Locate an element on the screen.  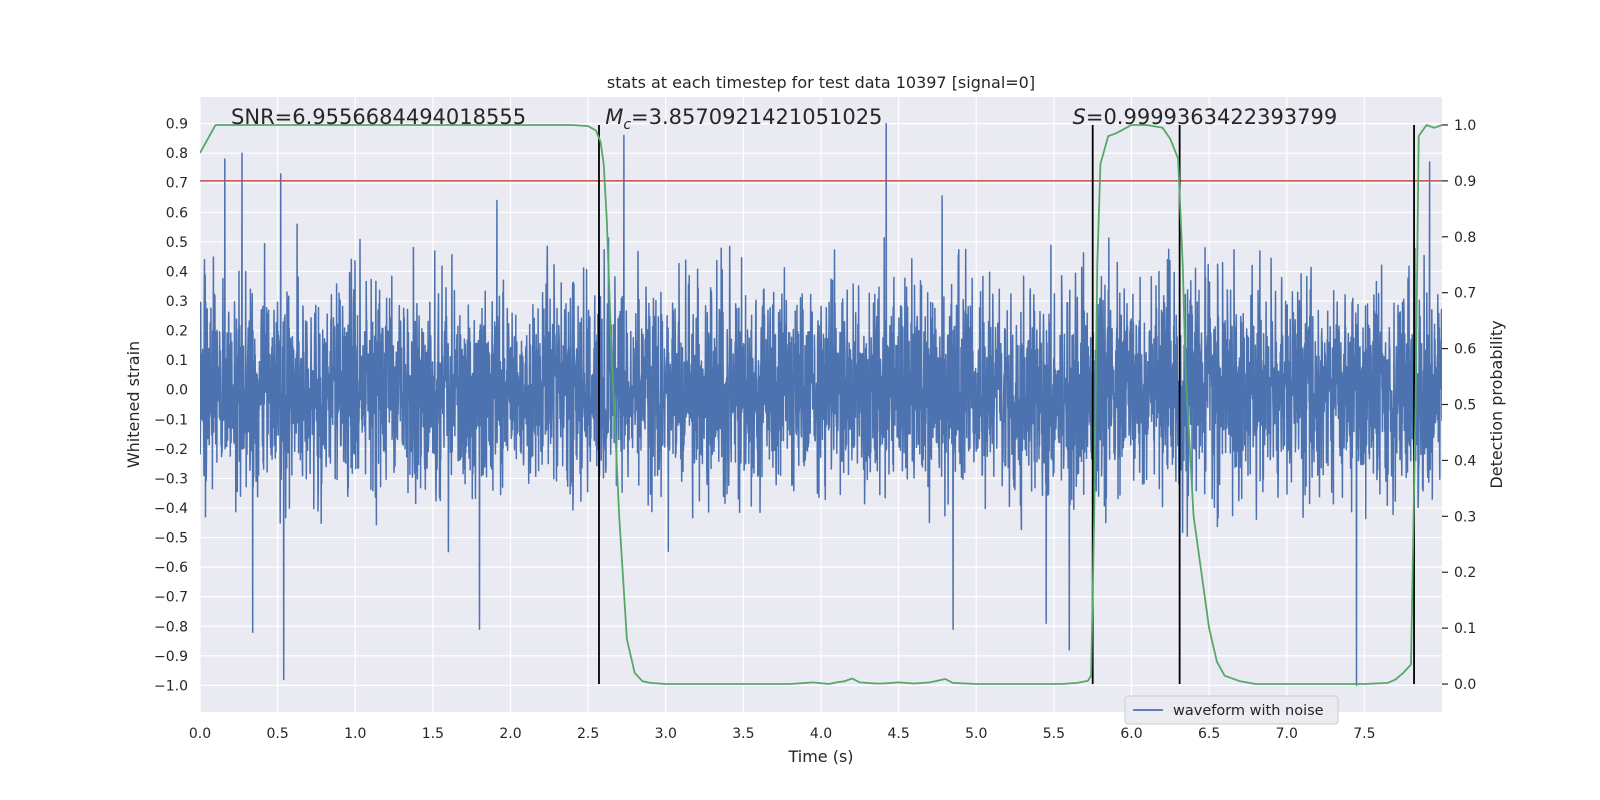
y-tick-label: 0.3 is located at coordinates (177, 302).